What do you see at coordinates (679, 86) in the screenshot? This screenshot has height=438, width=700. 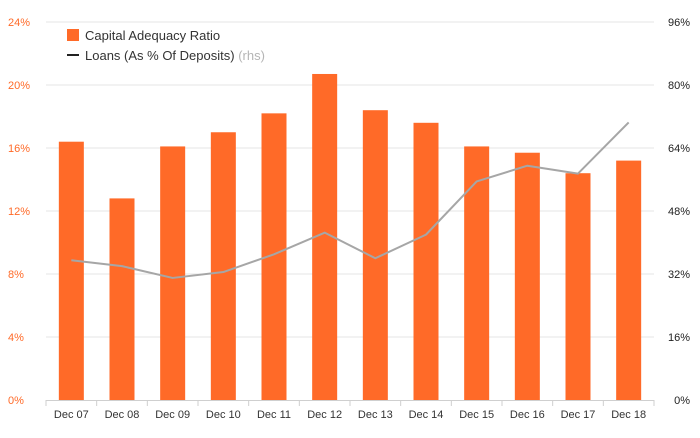 I see `y-right-tick-label: 80%` at bounding box center [679, 86].